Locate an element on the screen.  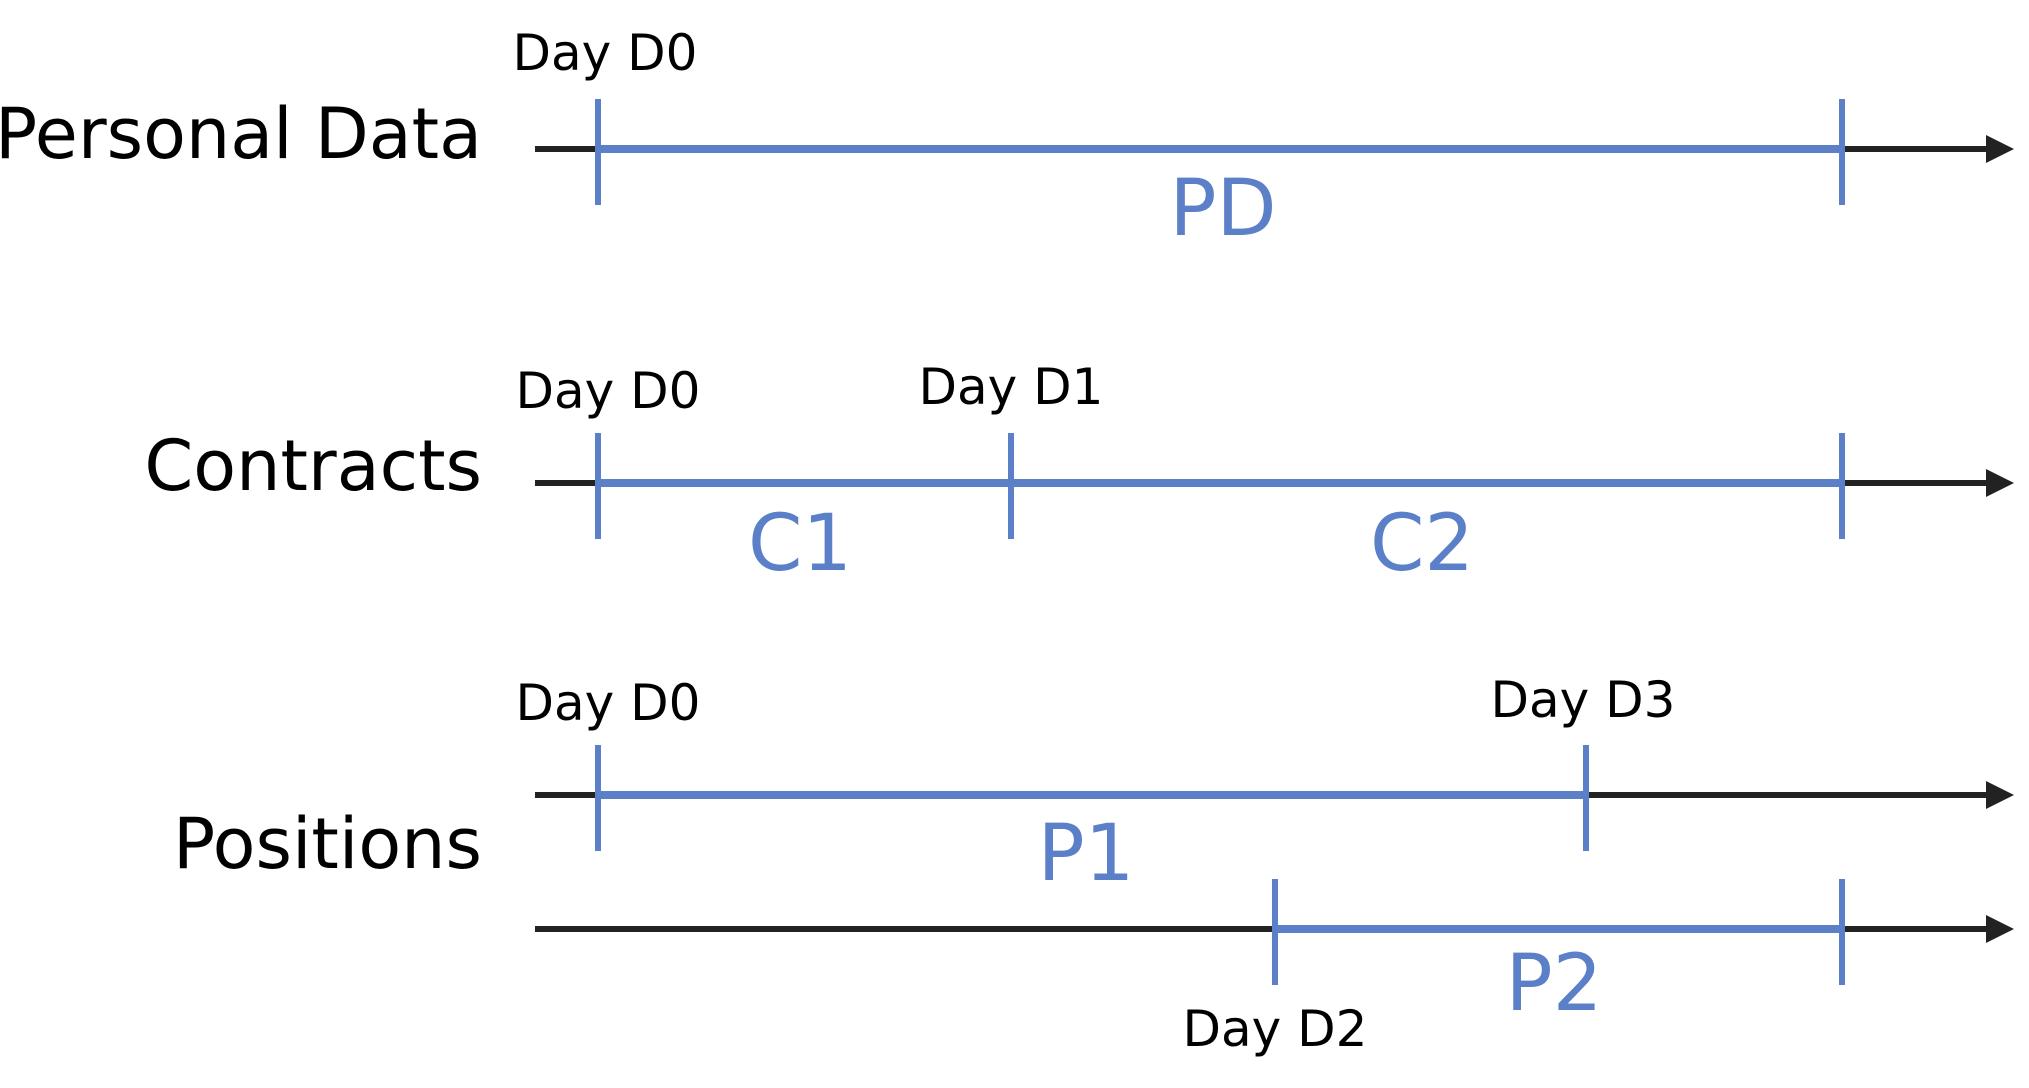
segment-label-pd: PD is located at coordinates (1222, 209).